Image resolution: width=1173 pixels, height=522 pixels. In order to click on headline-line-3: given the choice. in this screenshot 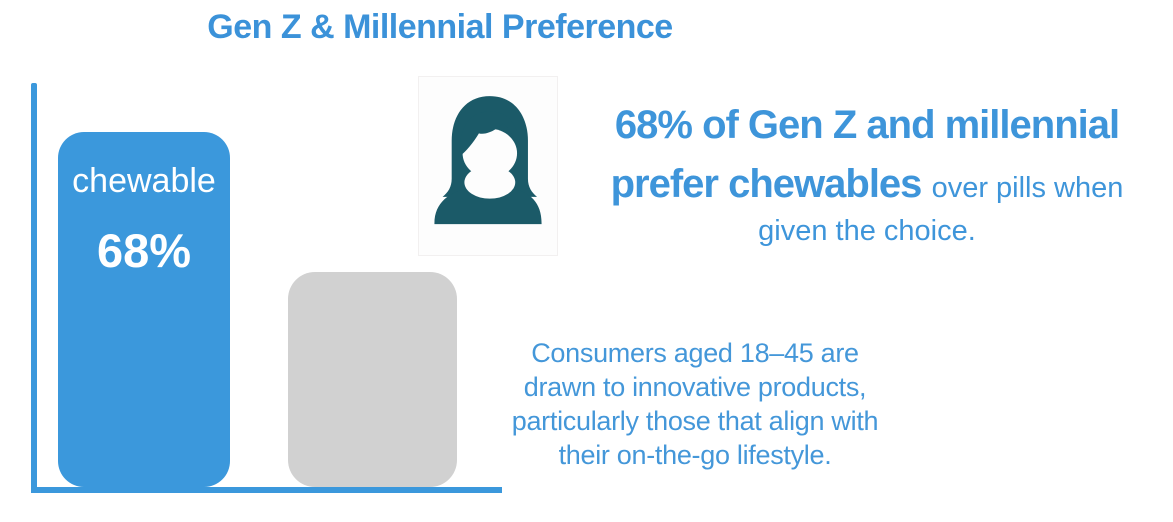, I will do `click(867, 231)`.